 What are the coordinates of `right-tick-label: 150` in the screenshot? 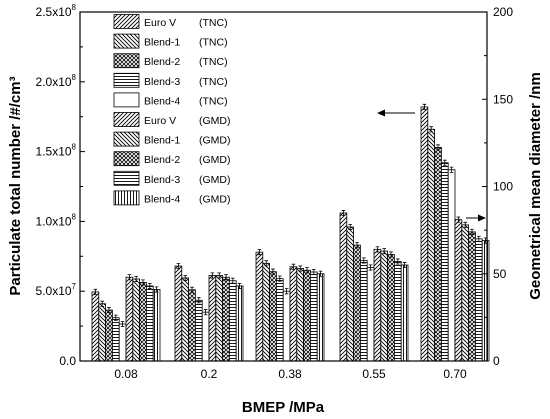 It's located at (503, 99).